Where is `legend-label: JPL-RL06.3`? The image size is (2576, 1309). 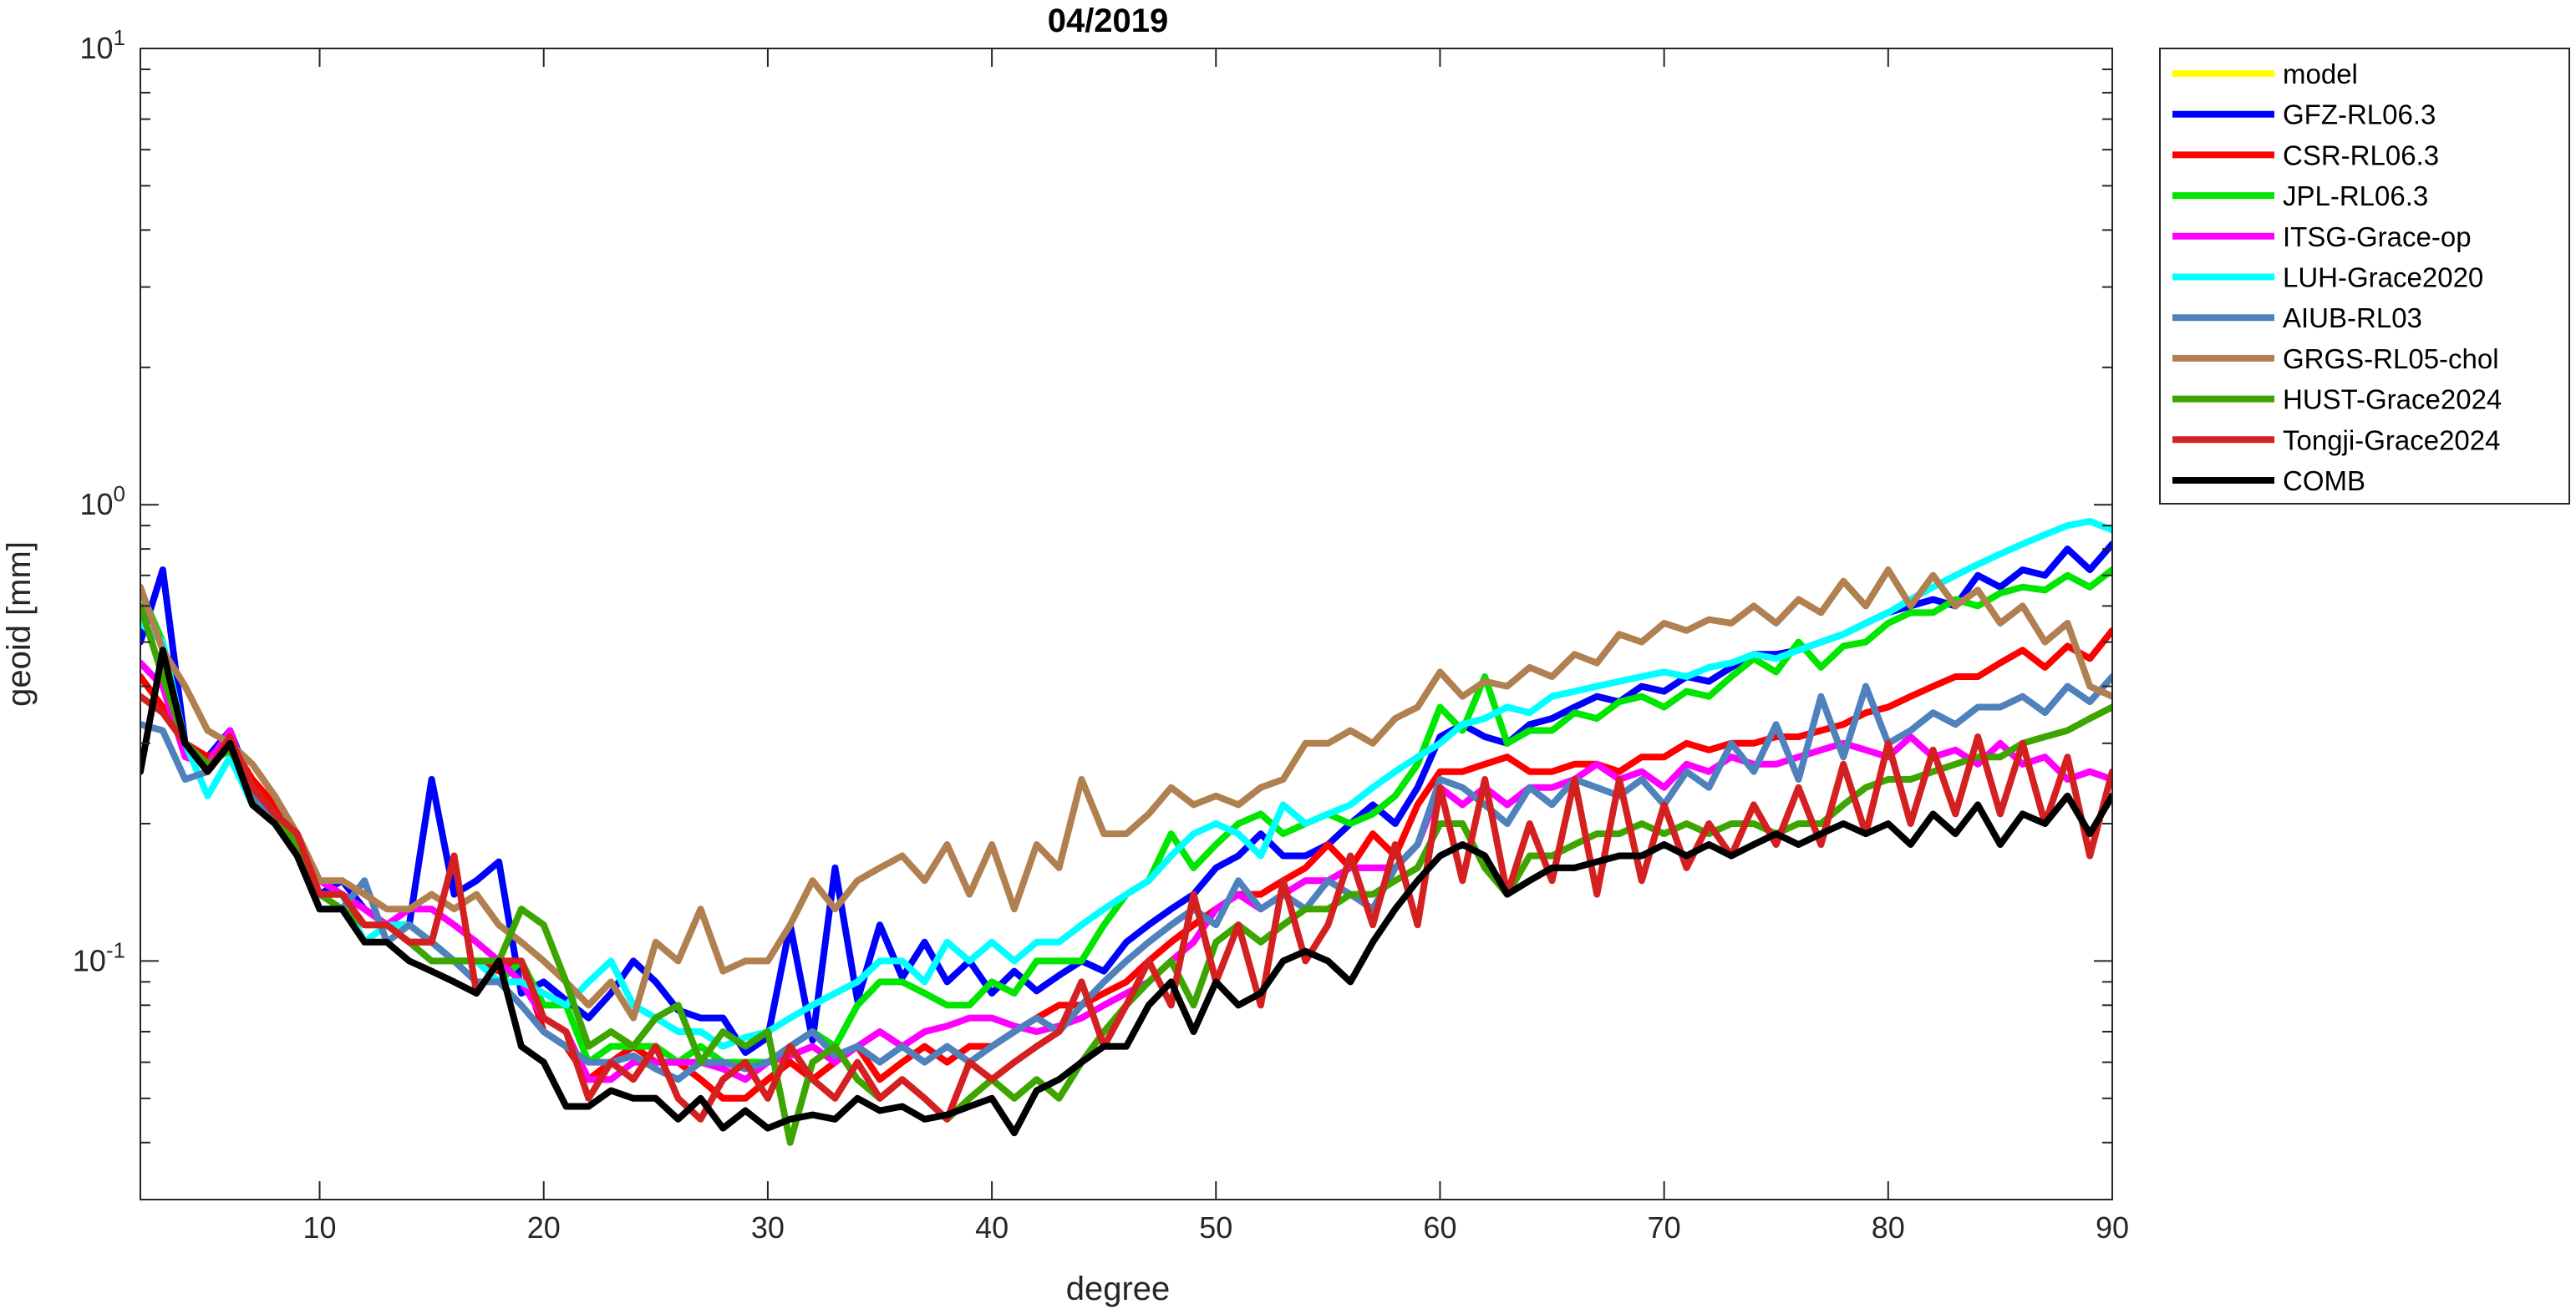
legend-label: JPL-RL06.3 is located at coordinates (2355, 195).